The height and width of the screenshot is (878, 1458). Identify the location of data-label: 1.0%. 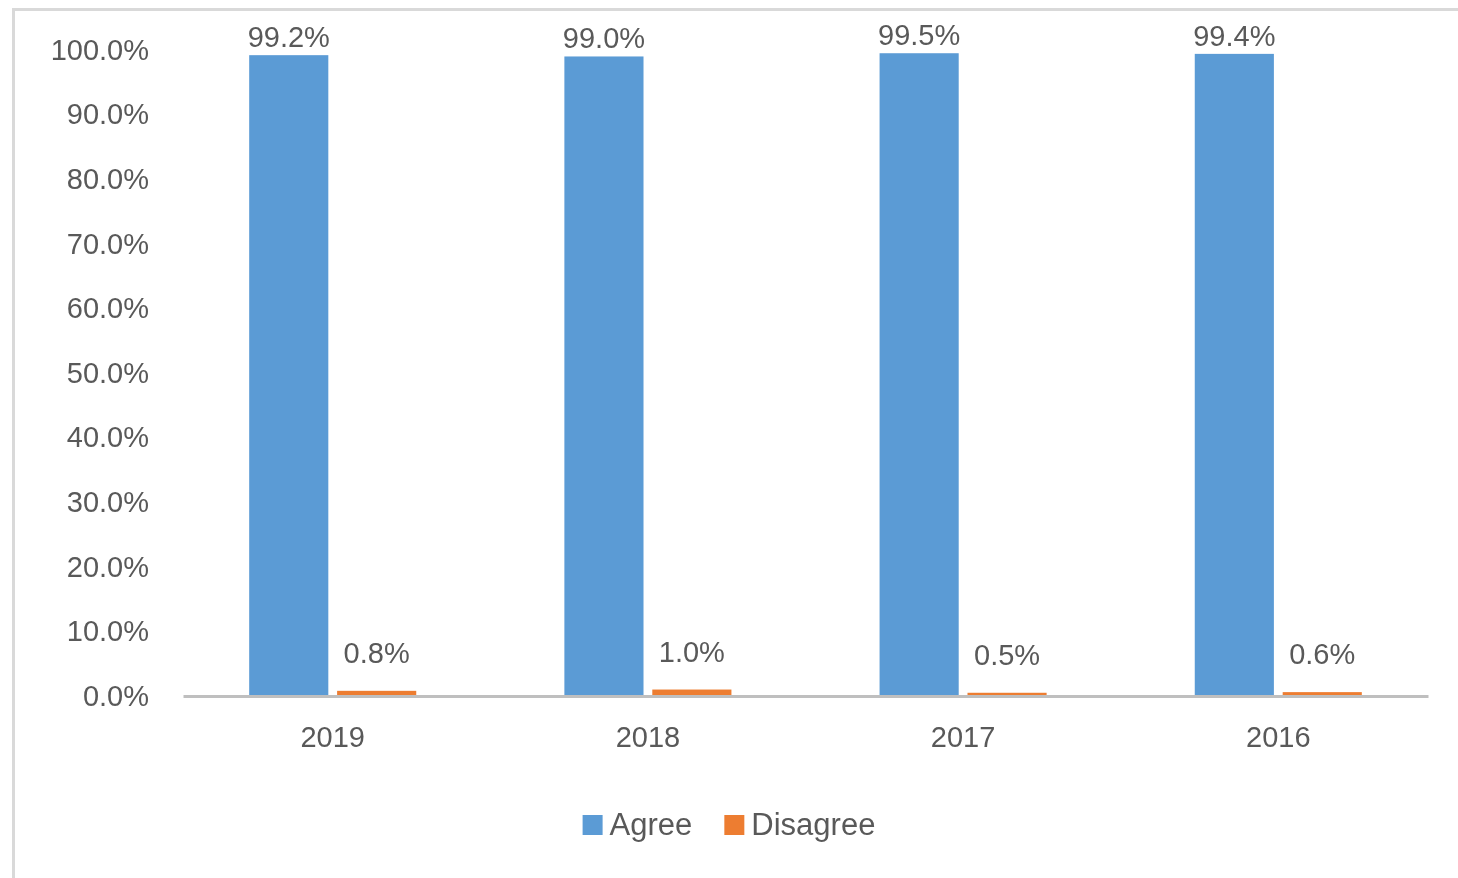
(691, 651).